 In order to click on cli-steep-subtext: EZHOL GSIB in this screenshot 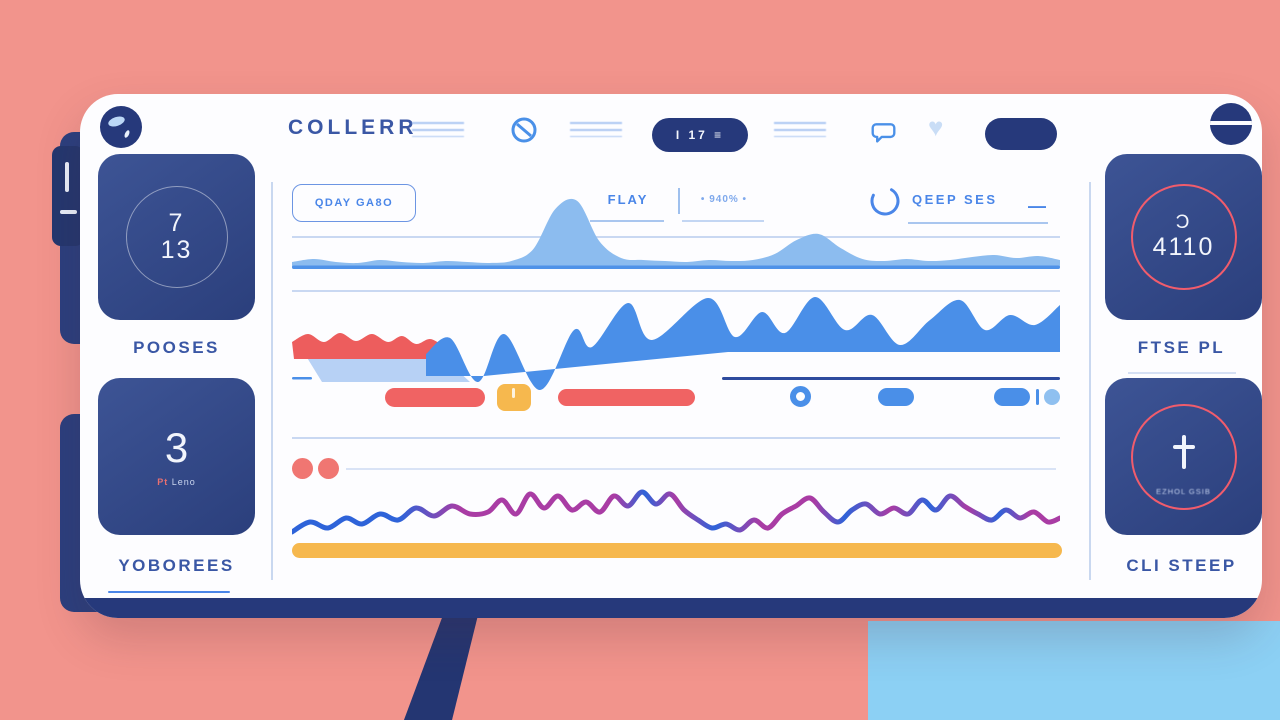, I will do `click(1183, 491)`.